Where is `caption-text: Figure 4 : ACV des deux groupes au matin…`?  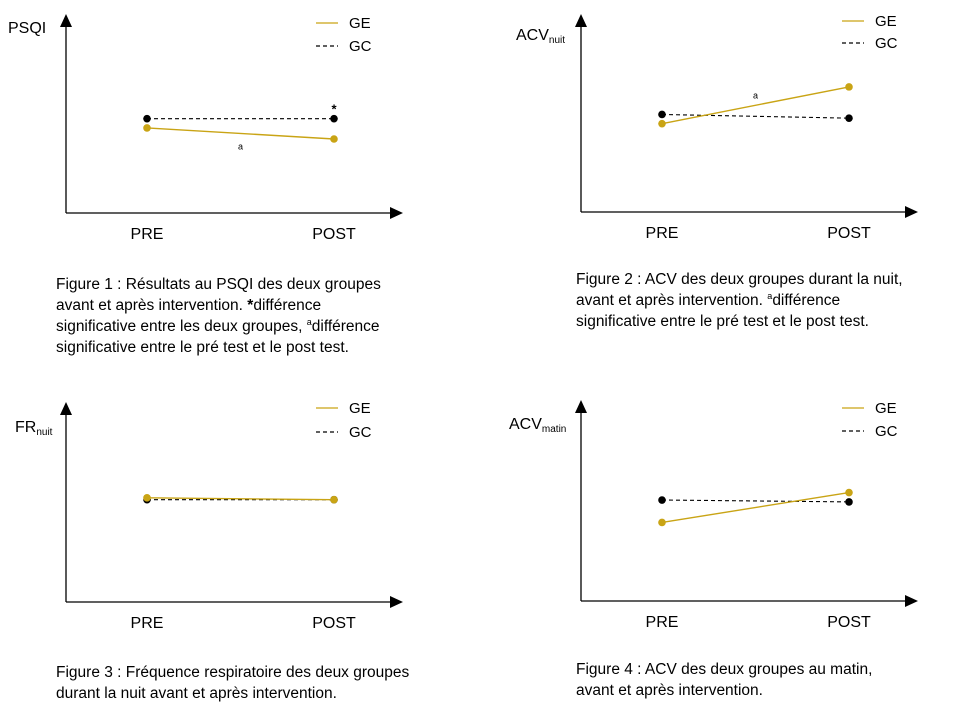
caption-text: Figure 4 : ACV des deux groupes au matin… is located at coordinates (724, 669).